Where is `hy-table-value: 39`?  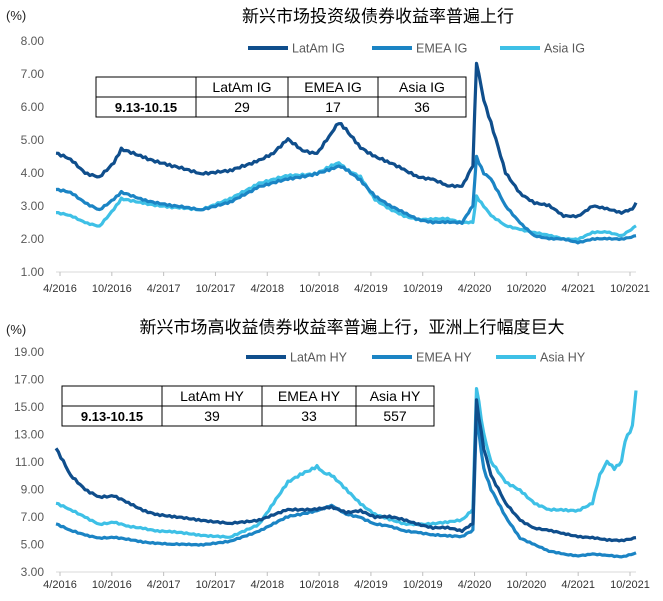
hy-table-value: 39 is located at coordinates (212, 416).